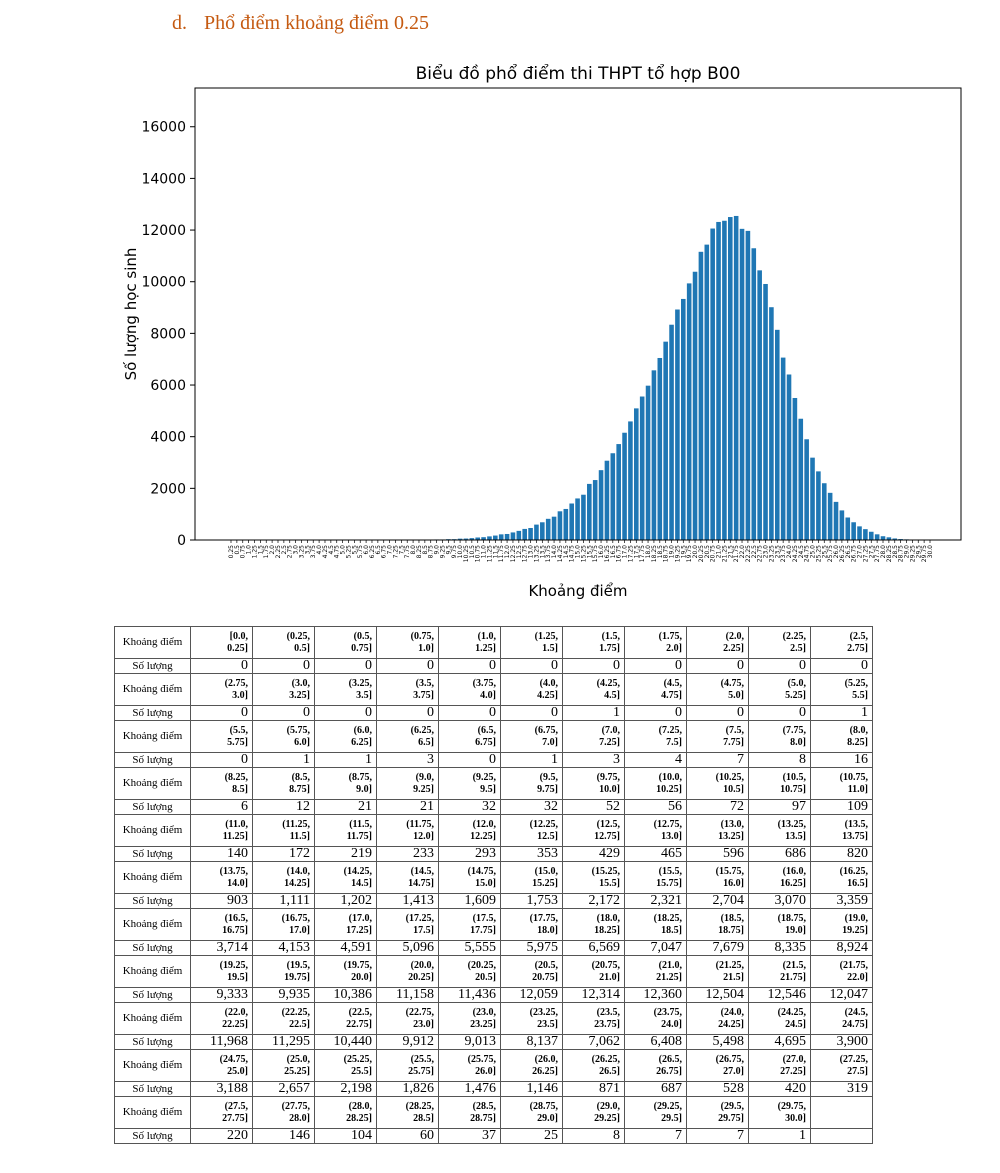  I want to click on range-end: 7.75], so click(733, 742).